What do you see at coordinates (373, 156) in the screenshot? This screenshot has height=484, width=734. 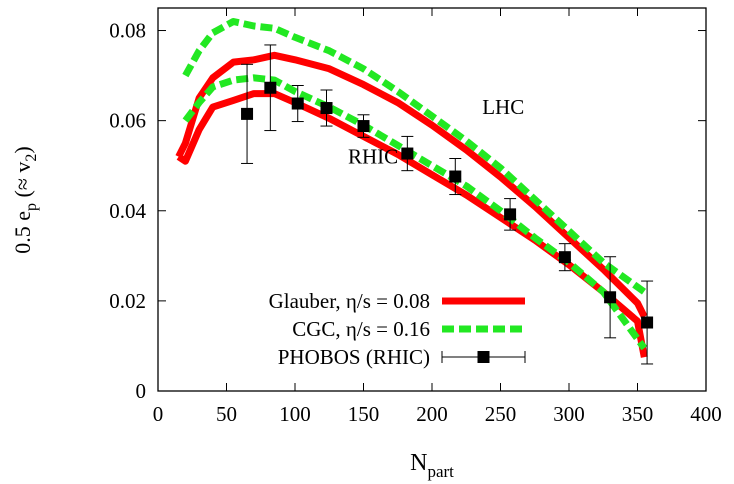 I see `annotation-rhic: RHIC` at bounding box center [373, 156].